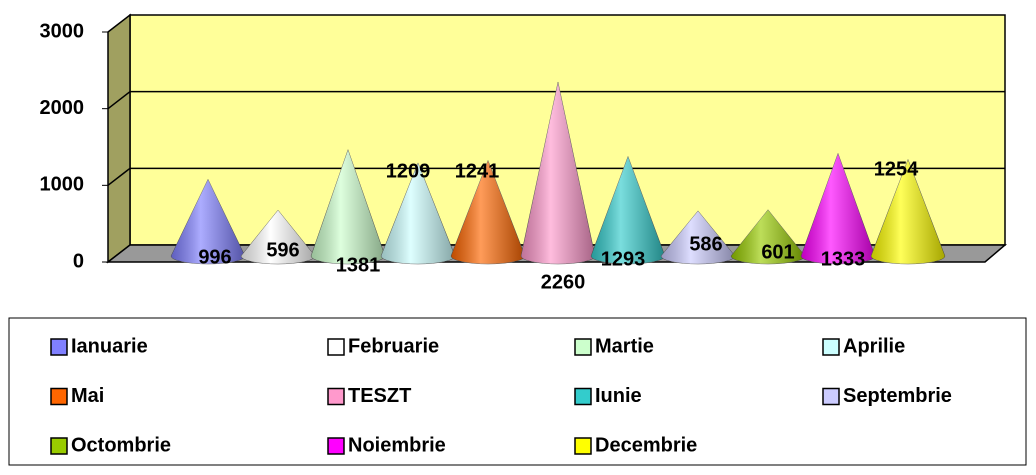  I want to click on data-label: 1254, so click(896, 169).